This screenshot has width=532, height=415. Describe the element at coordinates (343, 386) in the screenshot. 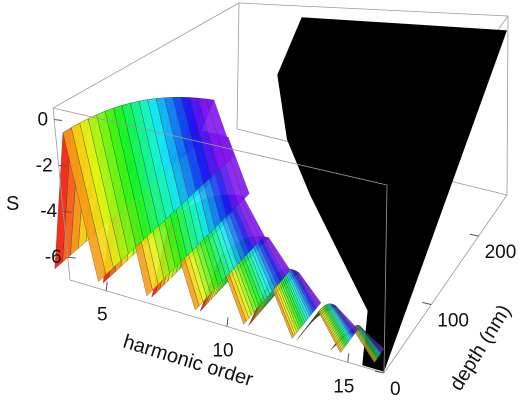

I see `x-tick-label: 15` at that location.